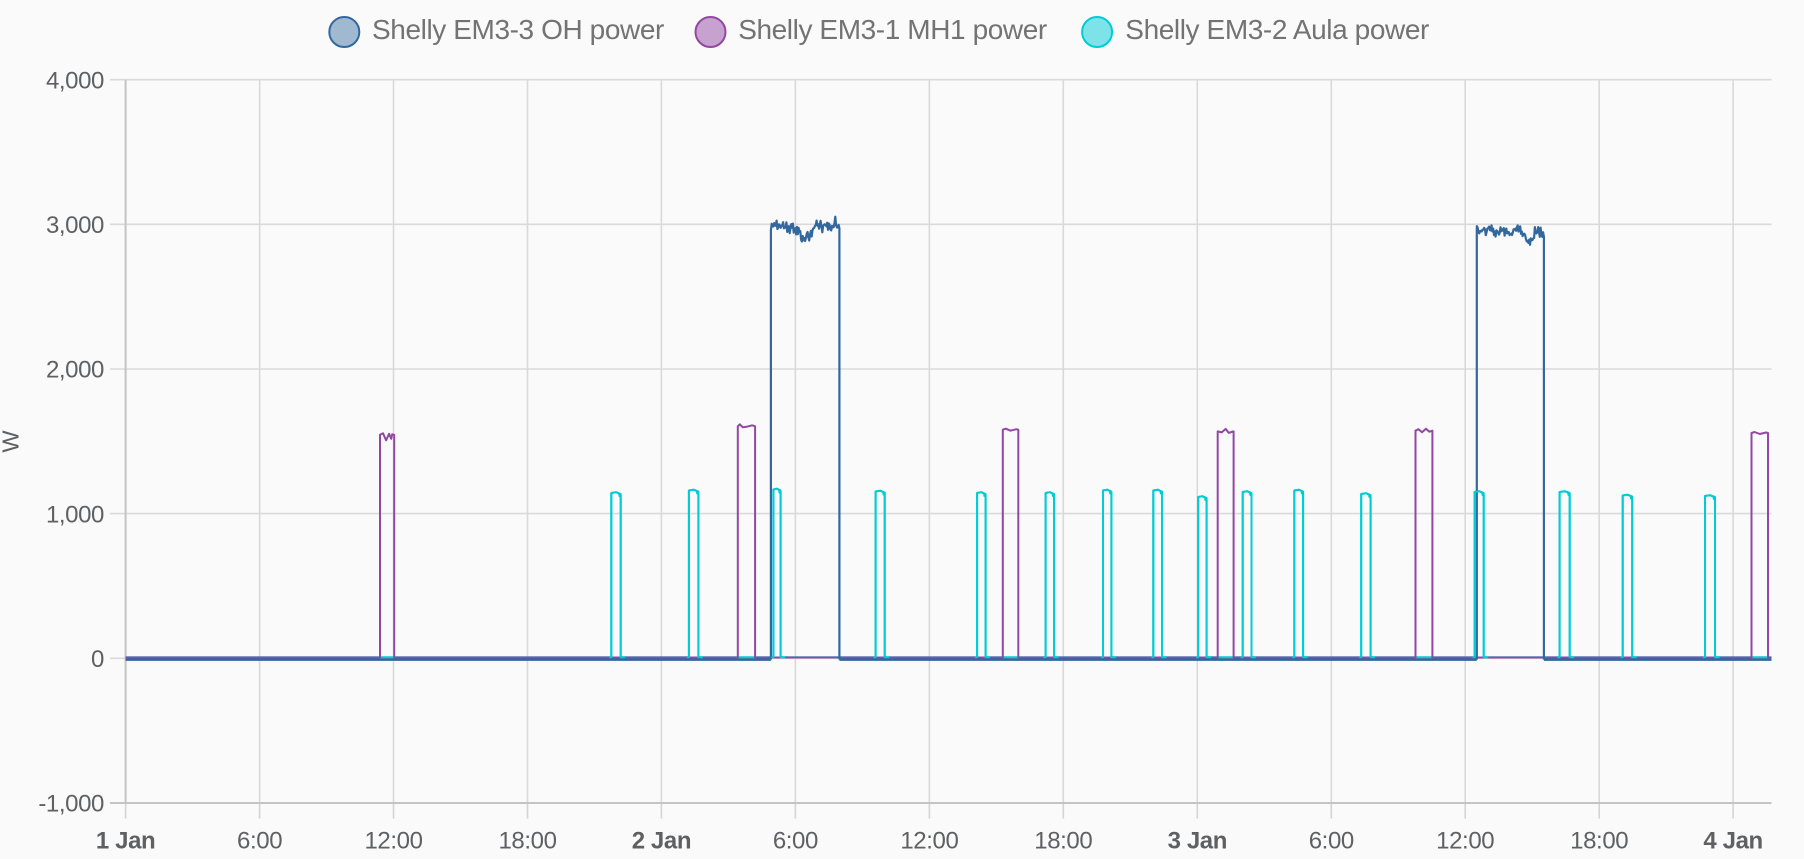 Image resolution: width=1804 pixels, height=859 pixels. Describe the element at coordinates (71, 804) in the screenshot. I see `svg-text: -1,000` at that location.